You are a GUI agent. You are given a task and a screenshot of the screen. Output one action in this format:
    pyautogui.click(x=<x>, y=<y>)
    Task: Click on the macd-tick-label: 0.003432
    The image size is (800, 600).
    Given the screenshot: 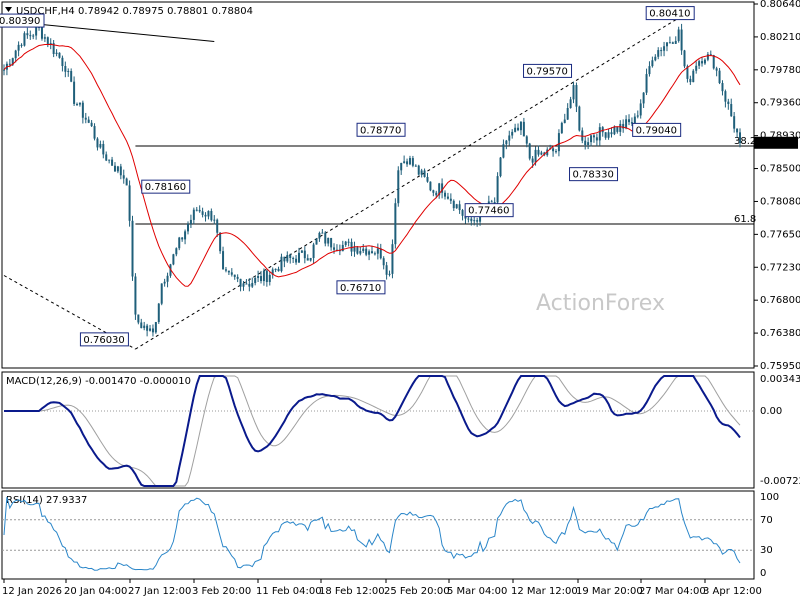 What is the action you would take?
    pyautogui.click(x=780, y=379)
    